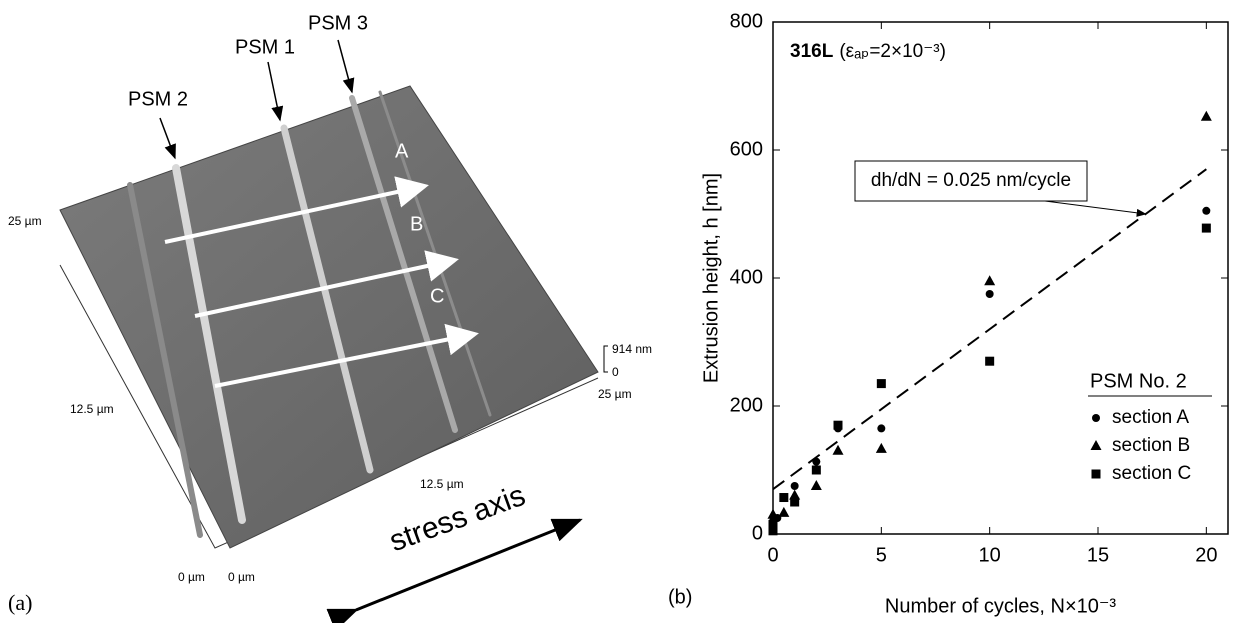 The width and height of the screenshot is (1258, 623). I want to click on z-bracket, so click(605, 359).